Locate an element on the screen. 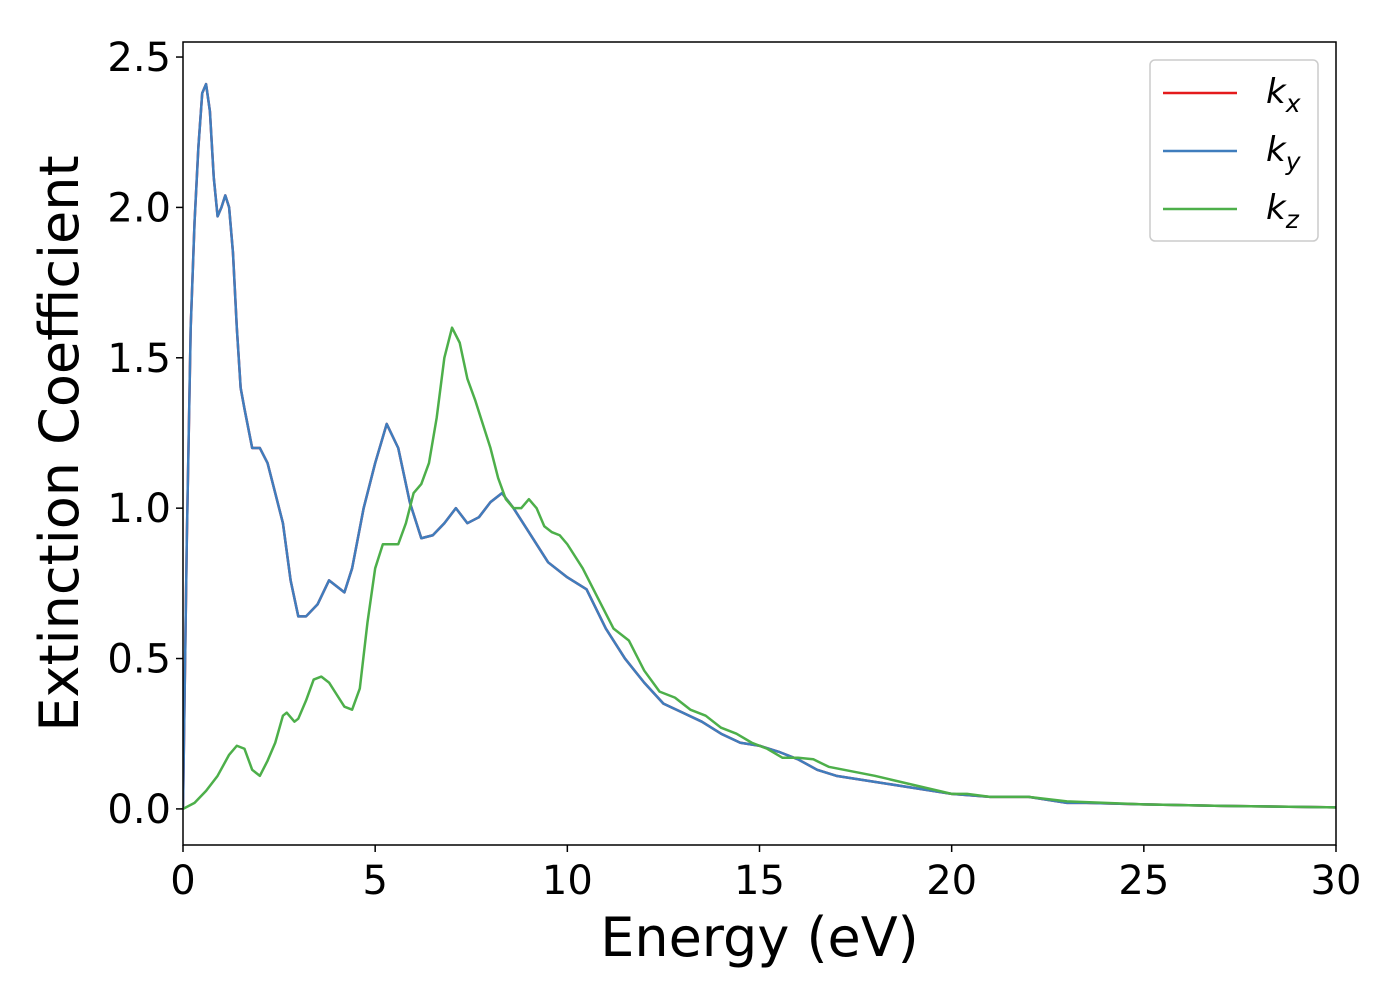  y-axis-ticks: 0.0 0.5 1.0 1.5 2.0 2.5 is located at coordinates (145, 434).